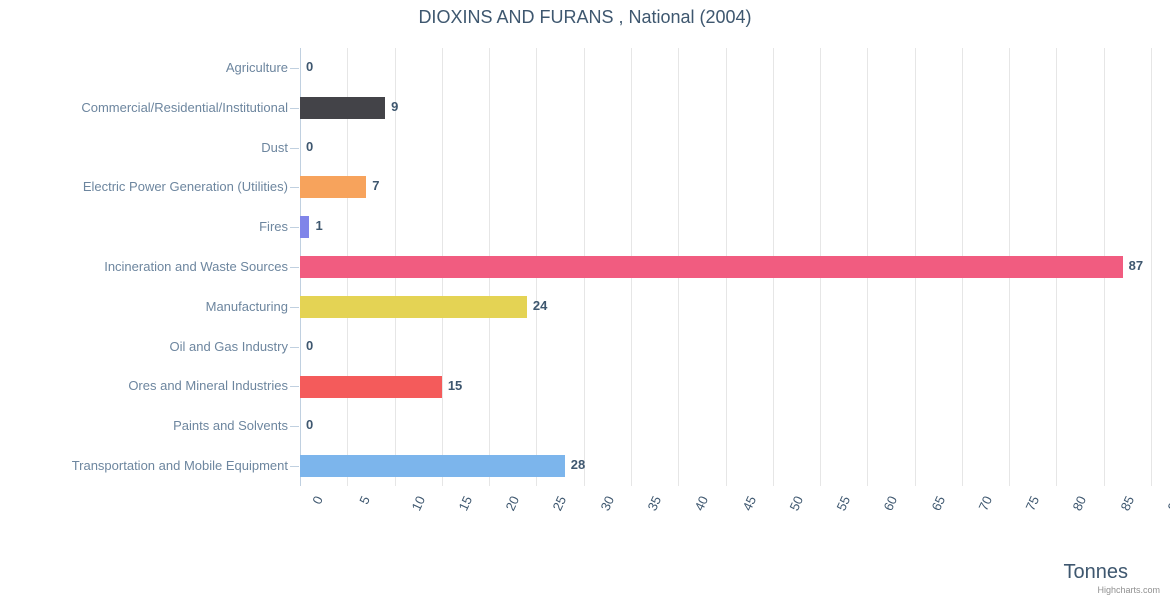 Image resolution: width=1170 pixels, height=600 pixels. I want to click on bar-data-label: 15, so click(455, 385).